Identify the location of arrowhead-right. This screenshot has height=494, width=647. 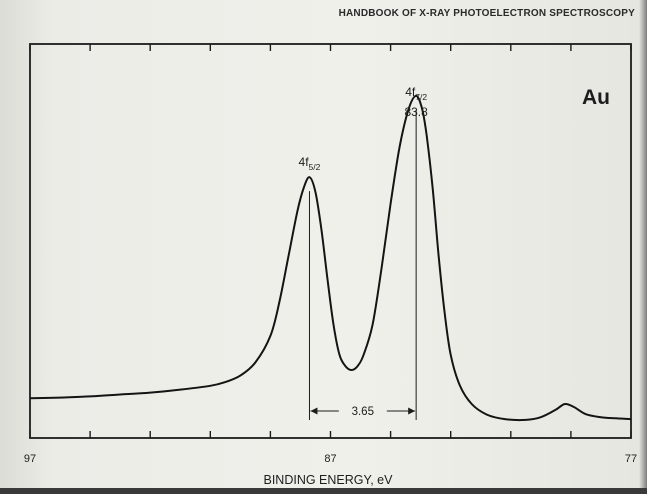
(412, 411).